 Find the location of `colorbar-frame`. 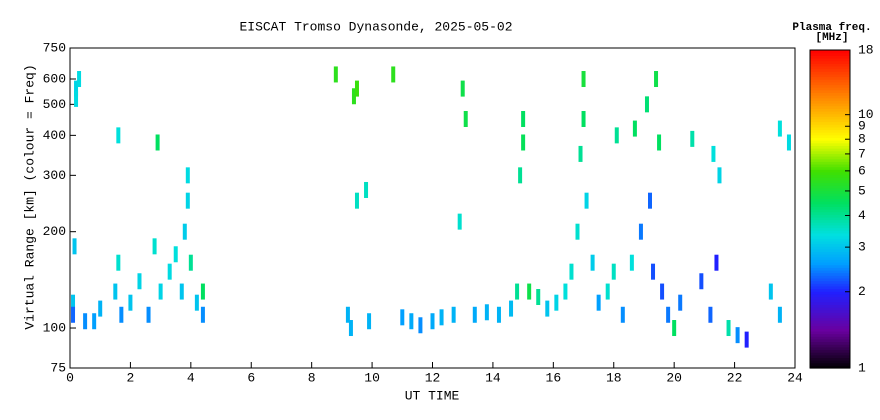

colorbar-frame is located at coordinates (830, 209).